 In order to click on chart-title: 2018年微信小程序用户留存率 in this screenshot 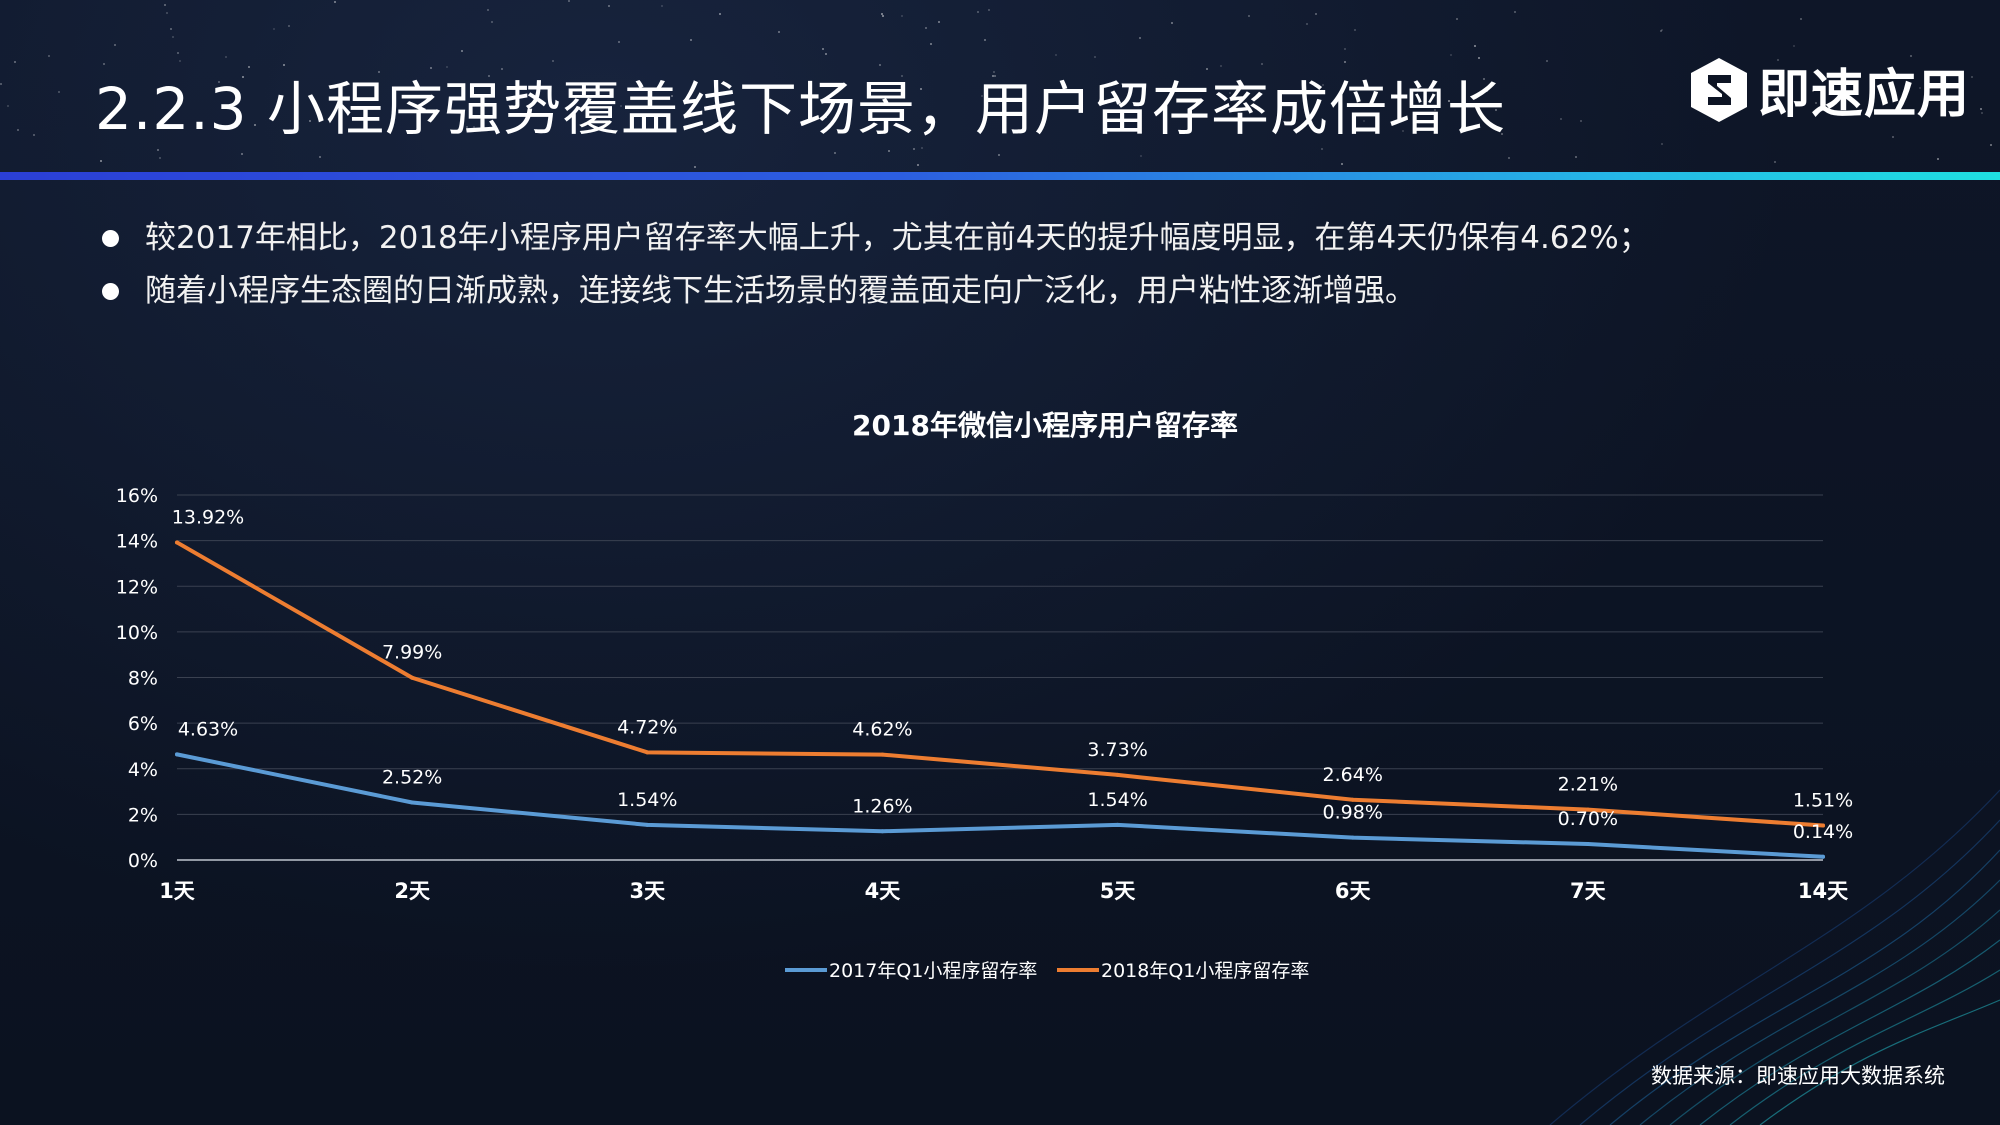, I will do `click(1045, 425)`.